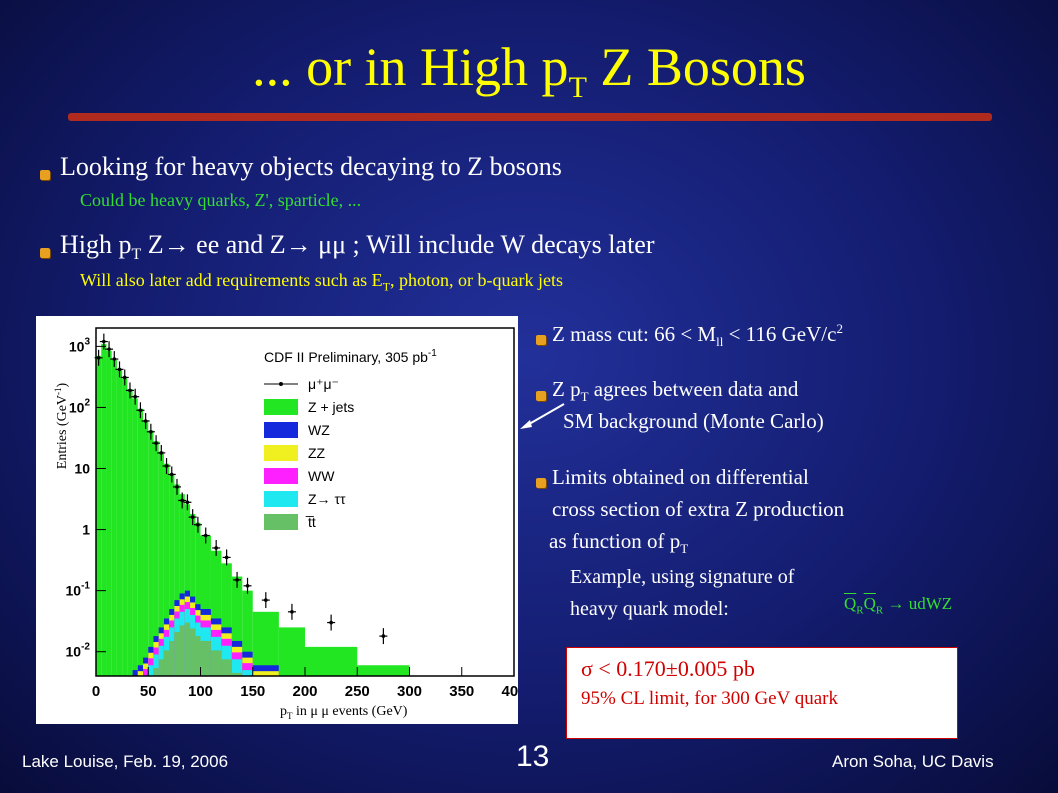 The height and width of the screenshot is (793, 1058). What do you see at coordinates (668, 668) in the screenshot?
I see `cross-section-limit: σ < 0.170±0.005 pb` at bounding box center [668, 668].